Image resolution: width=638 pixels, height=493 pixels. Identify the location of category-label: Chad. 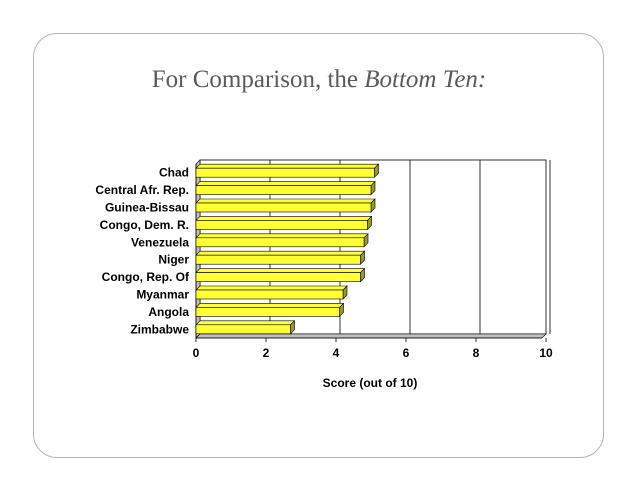
(174, 173).